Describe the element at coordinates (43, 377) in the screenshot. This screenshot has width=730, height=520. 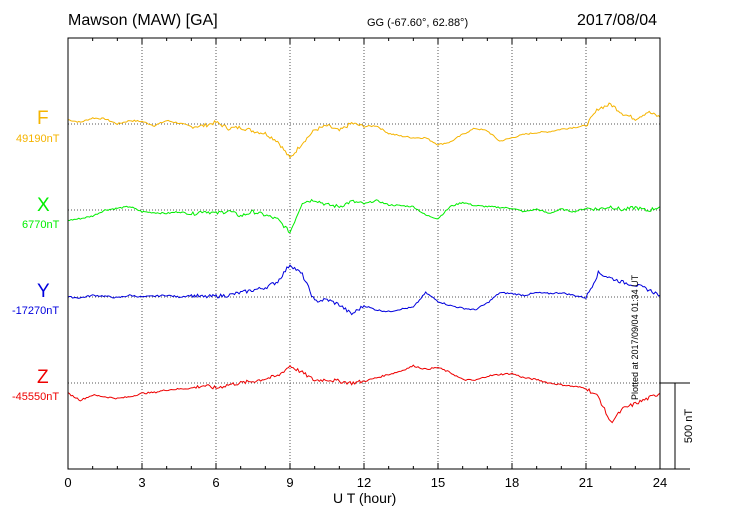
I see `series-label-z: Z` at that location.